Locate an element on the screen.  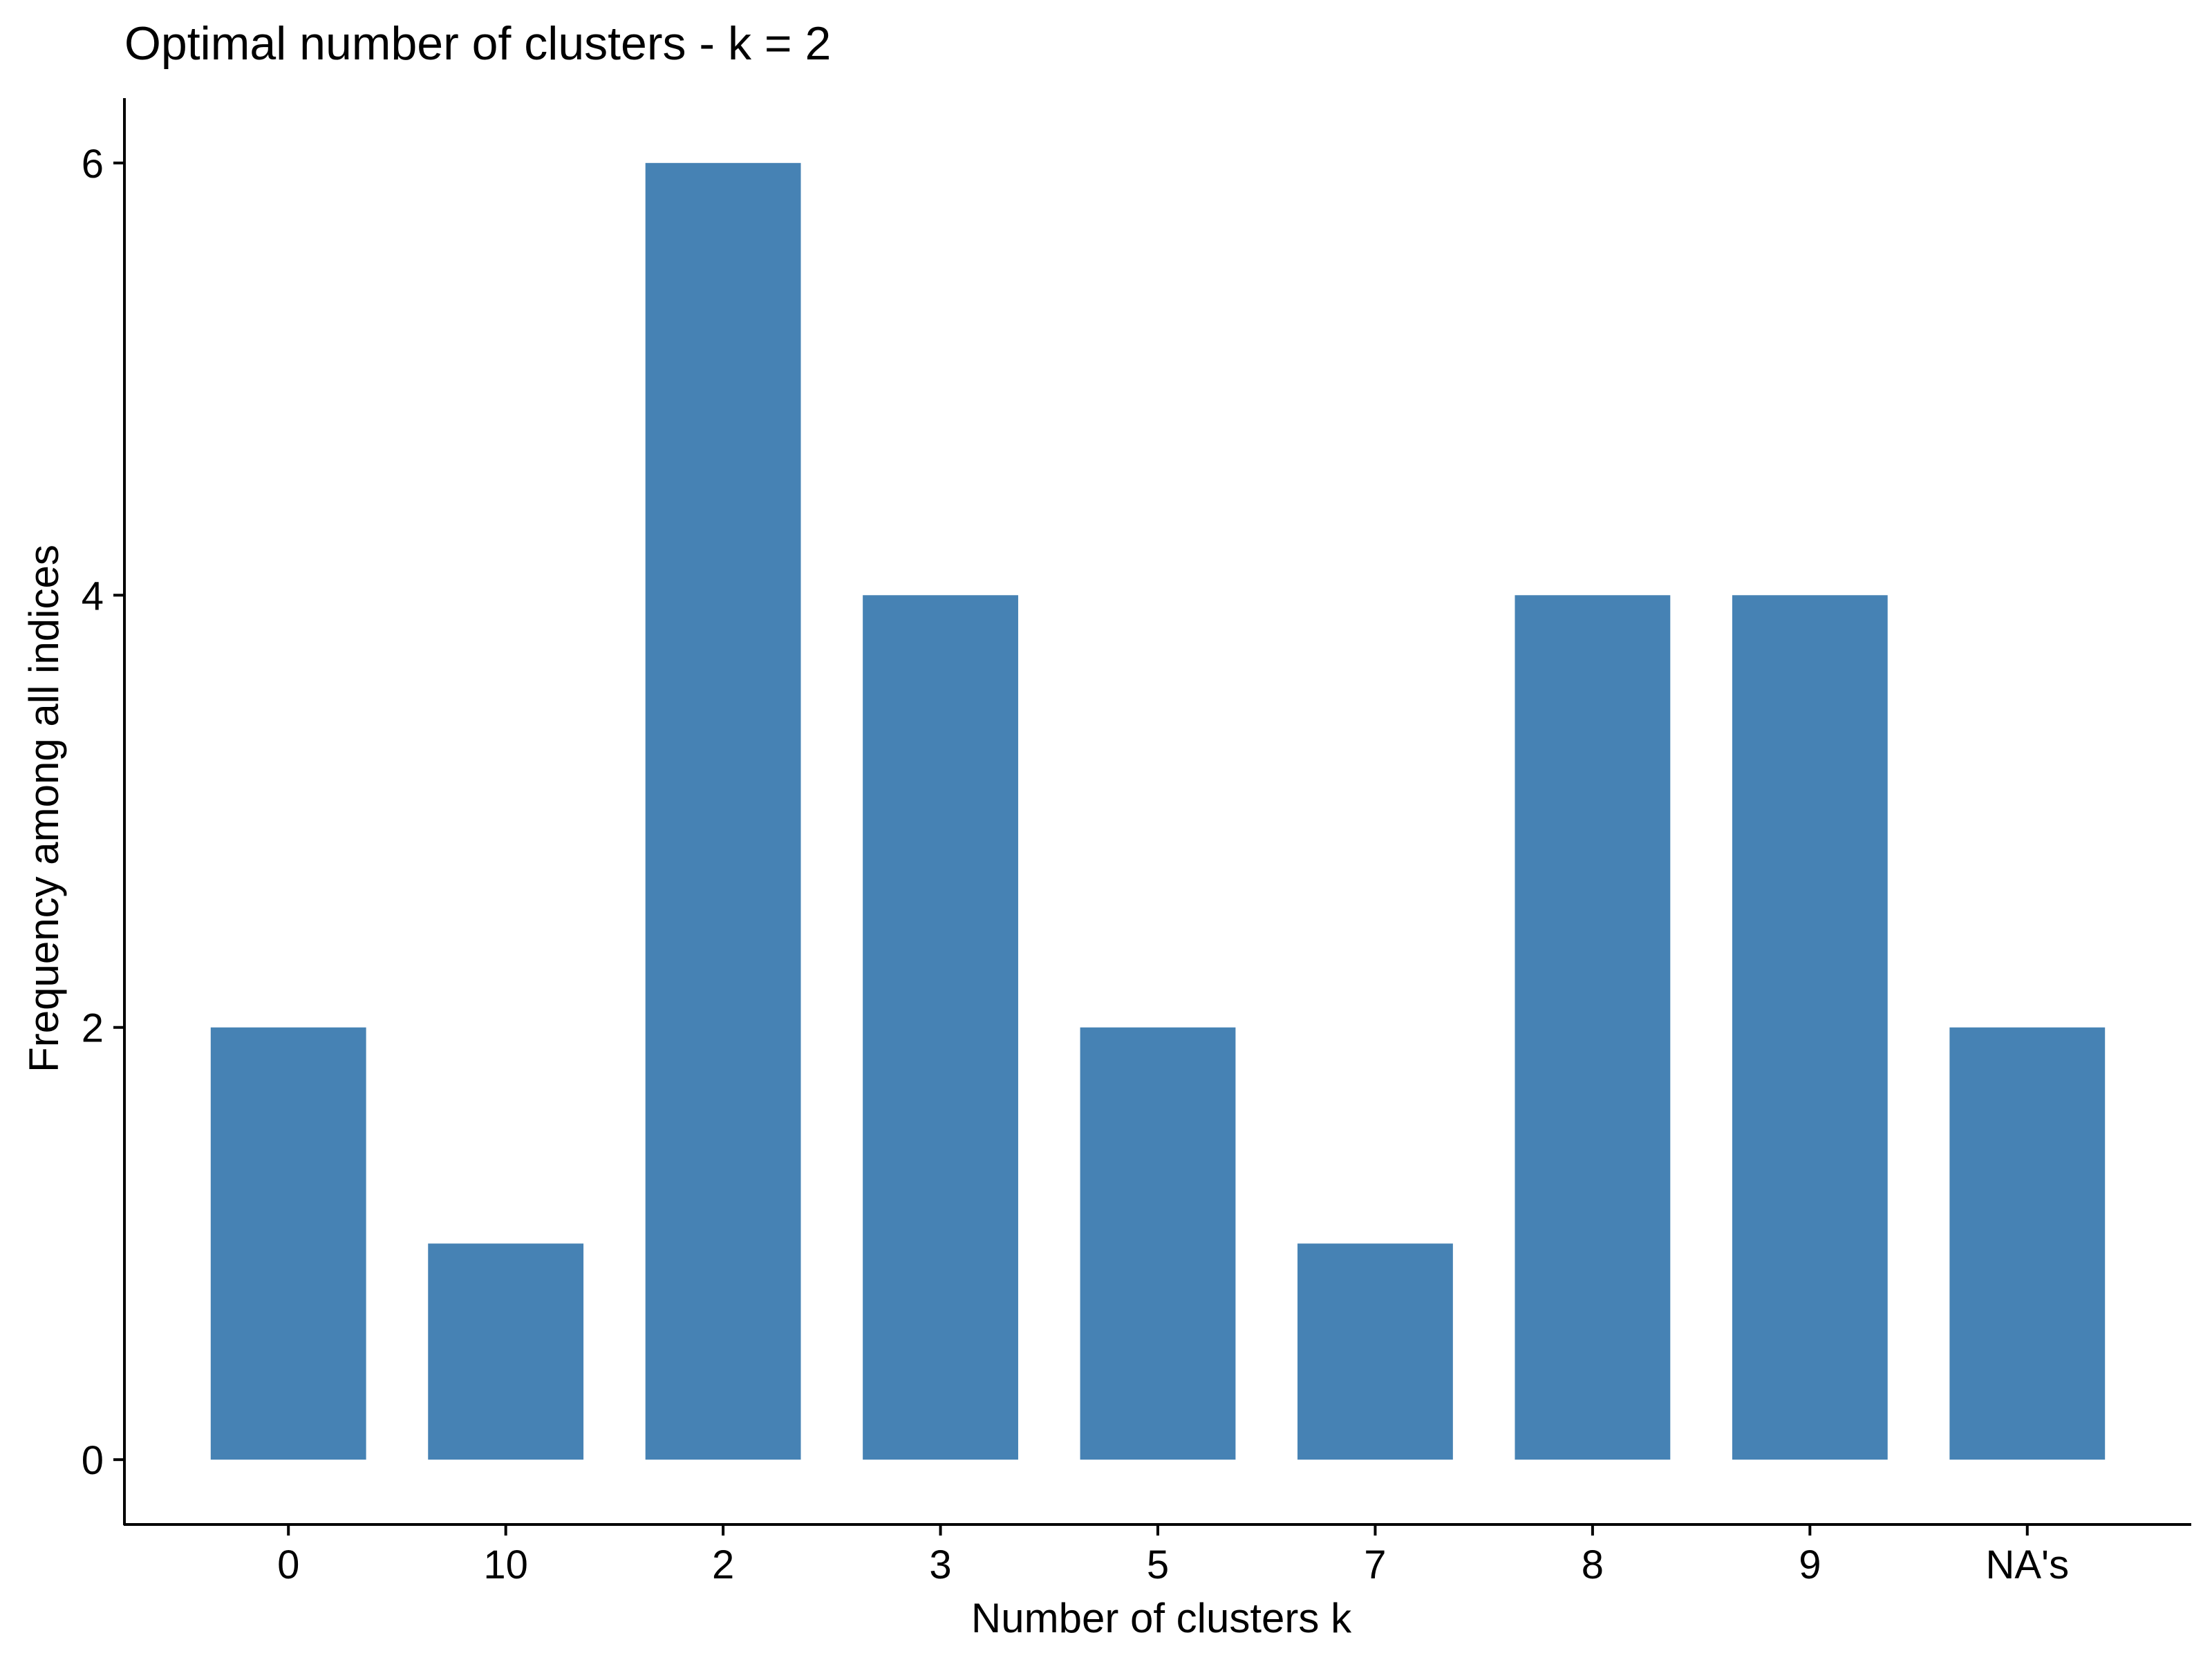
x-tick-label: 0 is located at coordinates (288, 1565).